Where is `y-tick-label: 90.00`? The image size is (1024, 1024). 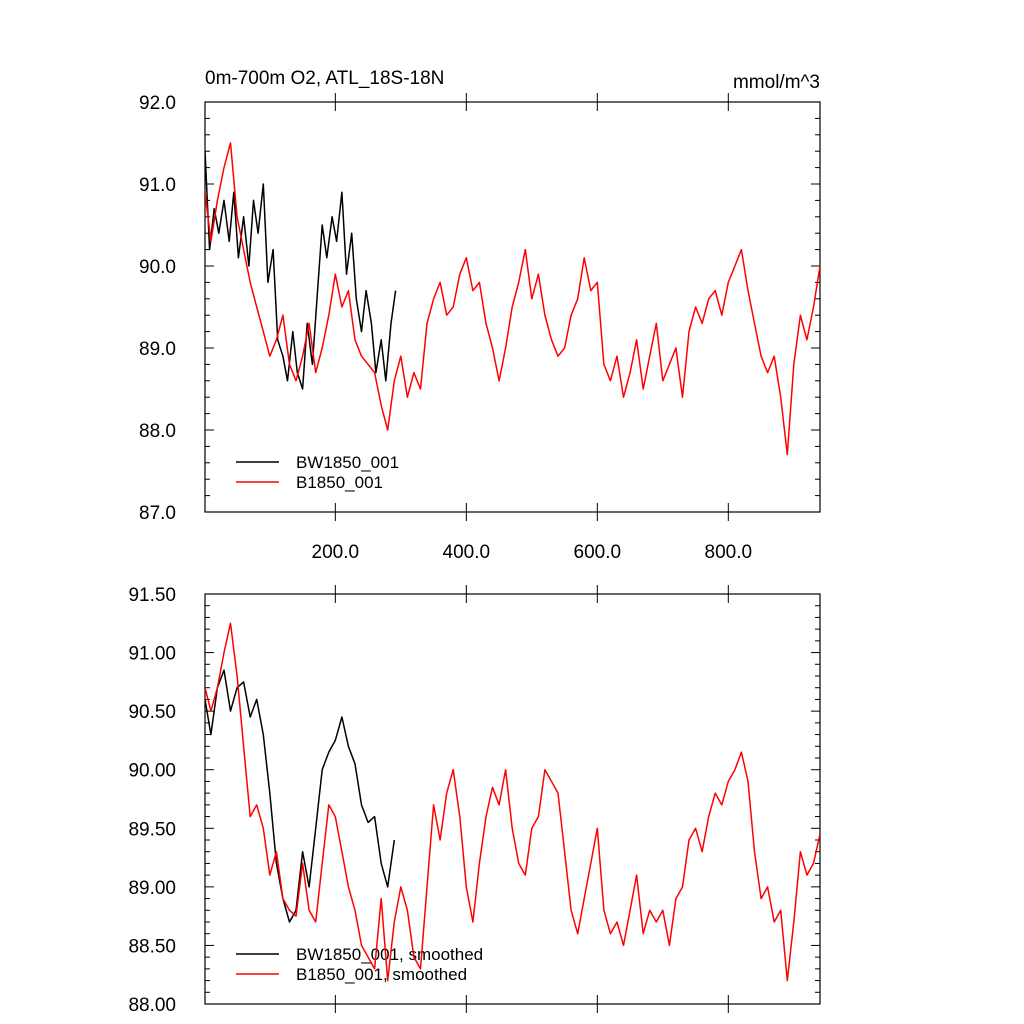 y-tick-label: 90.00 is located at coordinates (152, 771).